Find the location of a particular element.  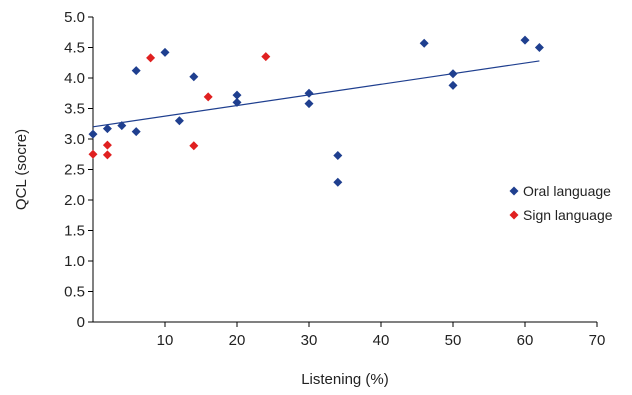

y-tick-label: 2.0 is located at coordinates (74, 200).